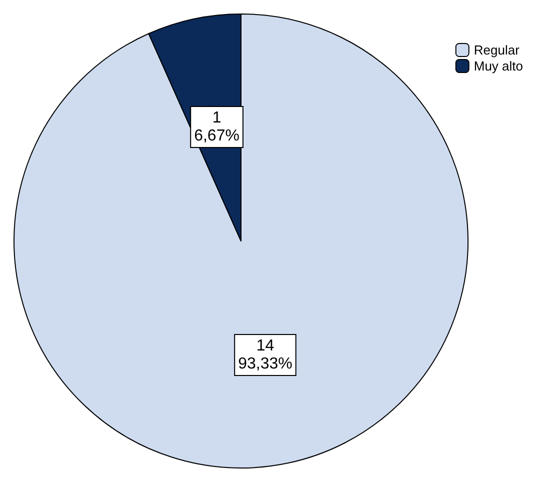  I want to click on legend-label: Muy alto, so click(499, 66).